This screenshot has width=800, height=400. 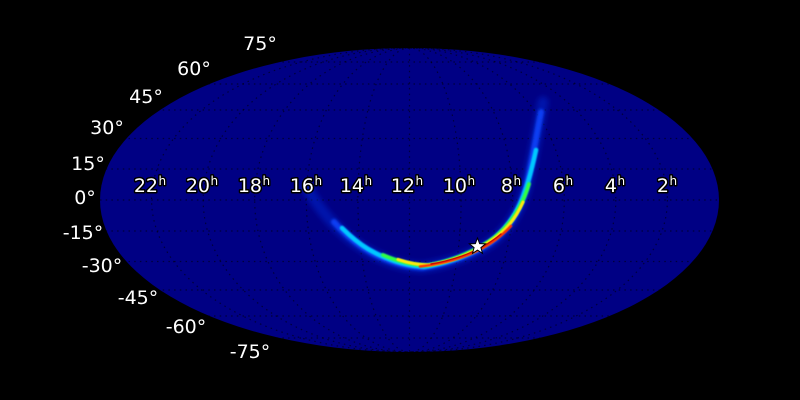 I want to click on localization-arc, so click(x=424, y=185).